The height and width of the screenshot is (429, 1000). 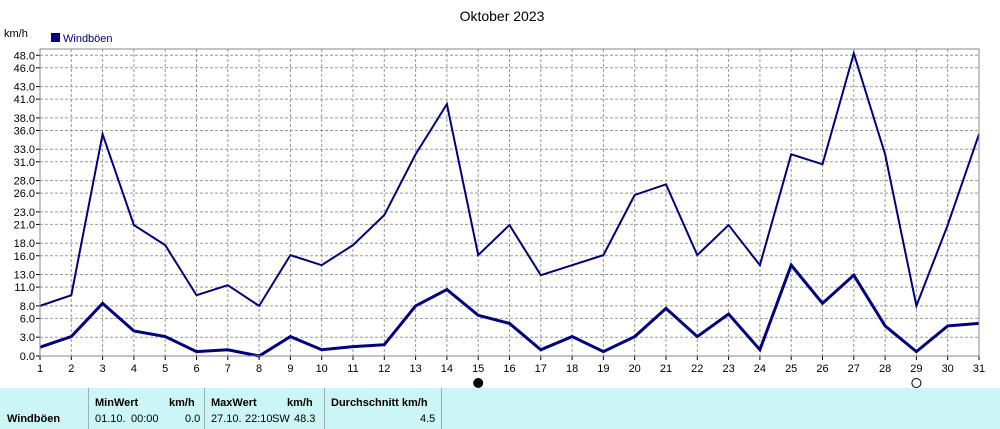 What do you see at coordinates (40, 369) in the screenshot?
I see `x-tick-label: 1` at bounding box center [40, 369].